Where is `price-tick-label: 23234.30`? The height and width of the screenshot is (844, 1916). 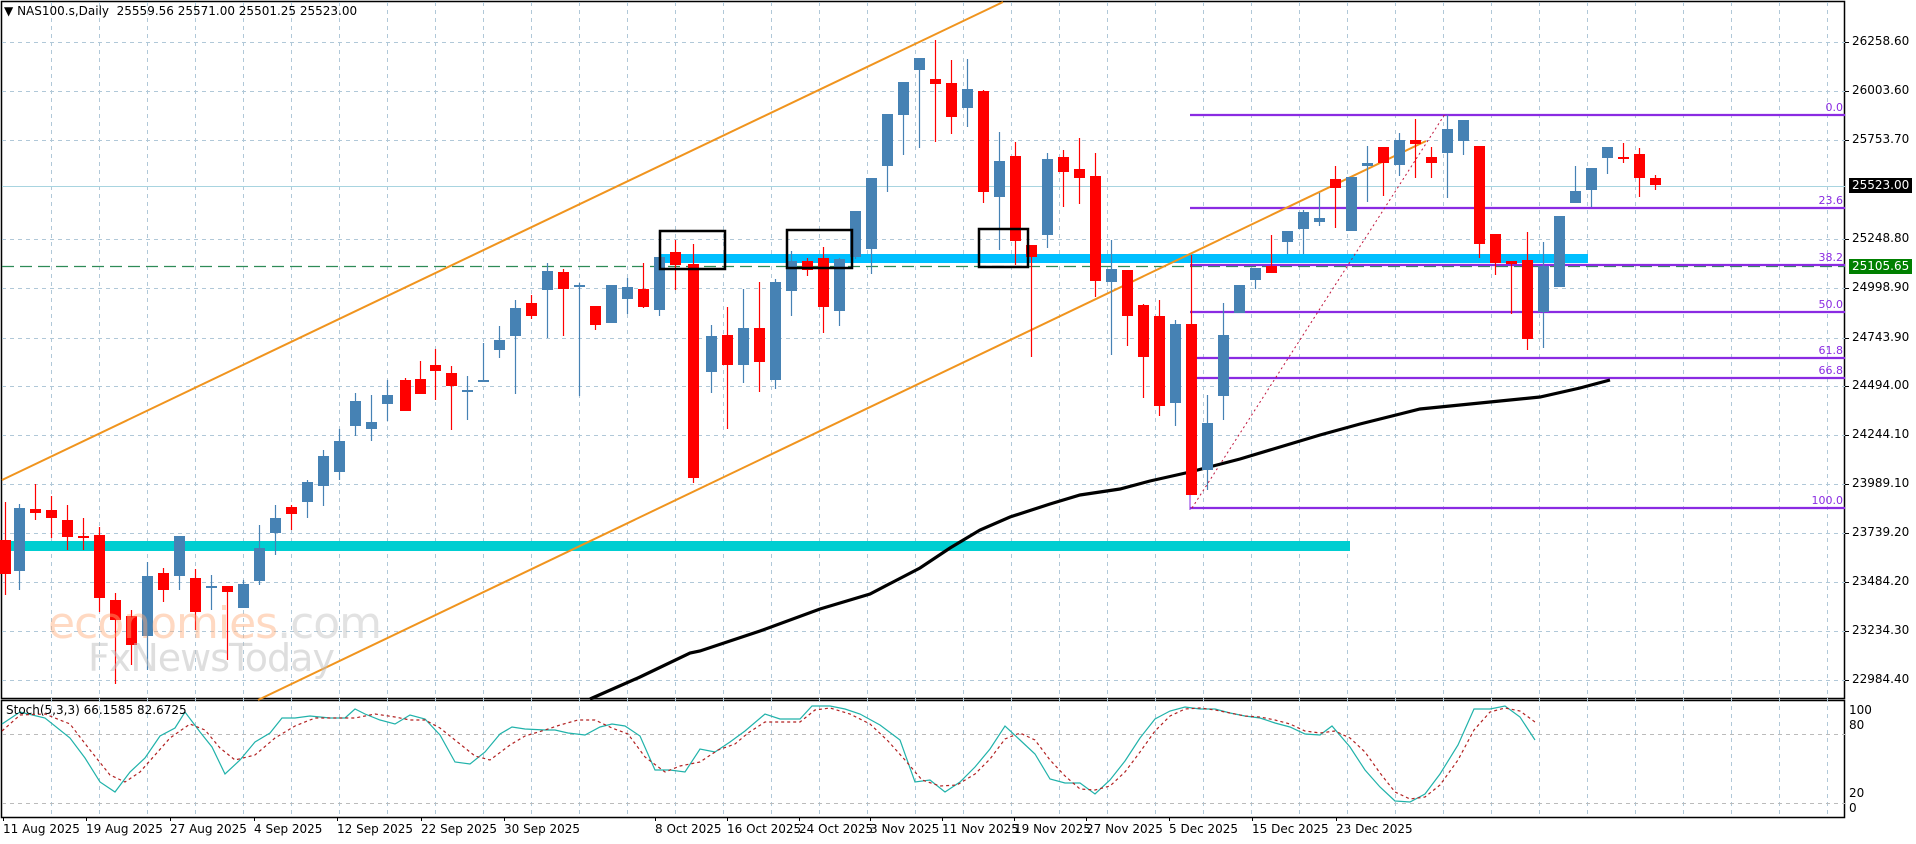 price-tick-label: 23234.30 is located at coordinates (1881, 630).